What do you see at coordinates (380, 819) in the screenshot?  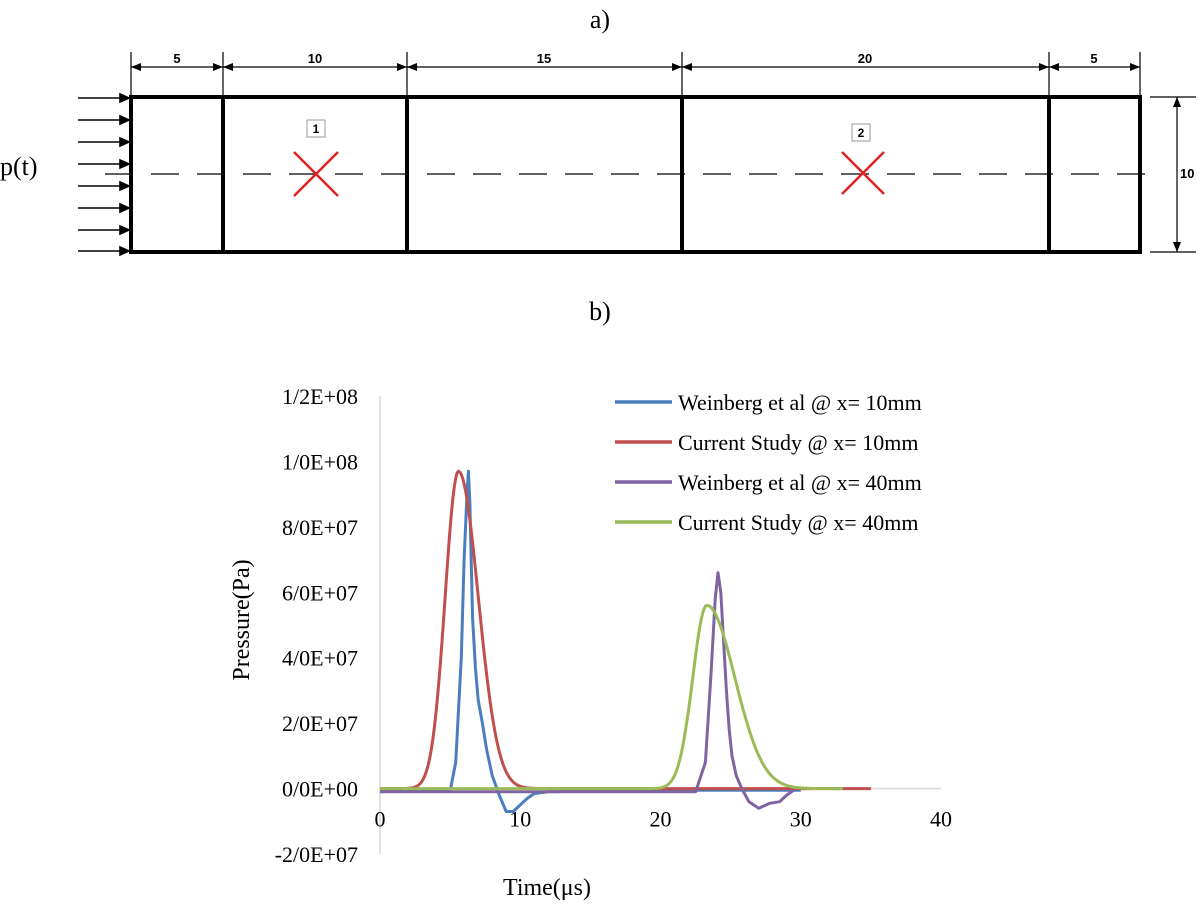 I see `x-tick-label: 0` at bounding box center [380, 819].